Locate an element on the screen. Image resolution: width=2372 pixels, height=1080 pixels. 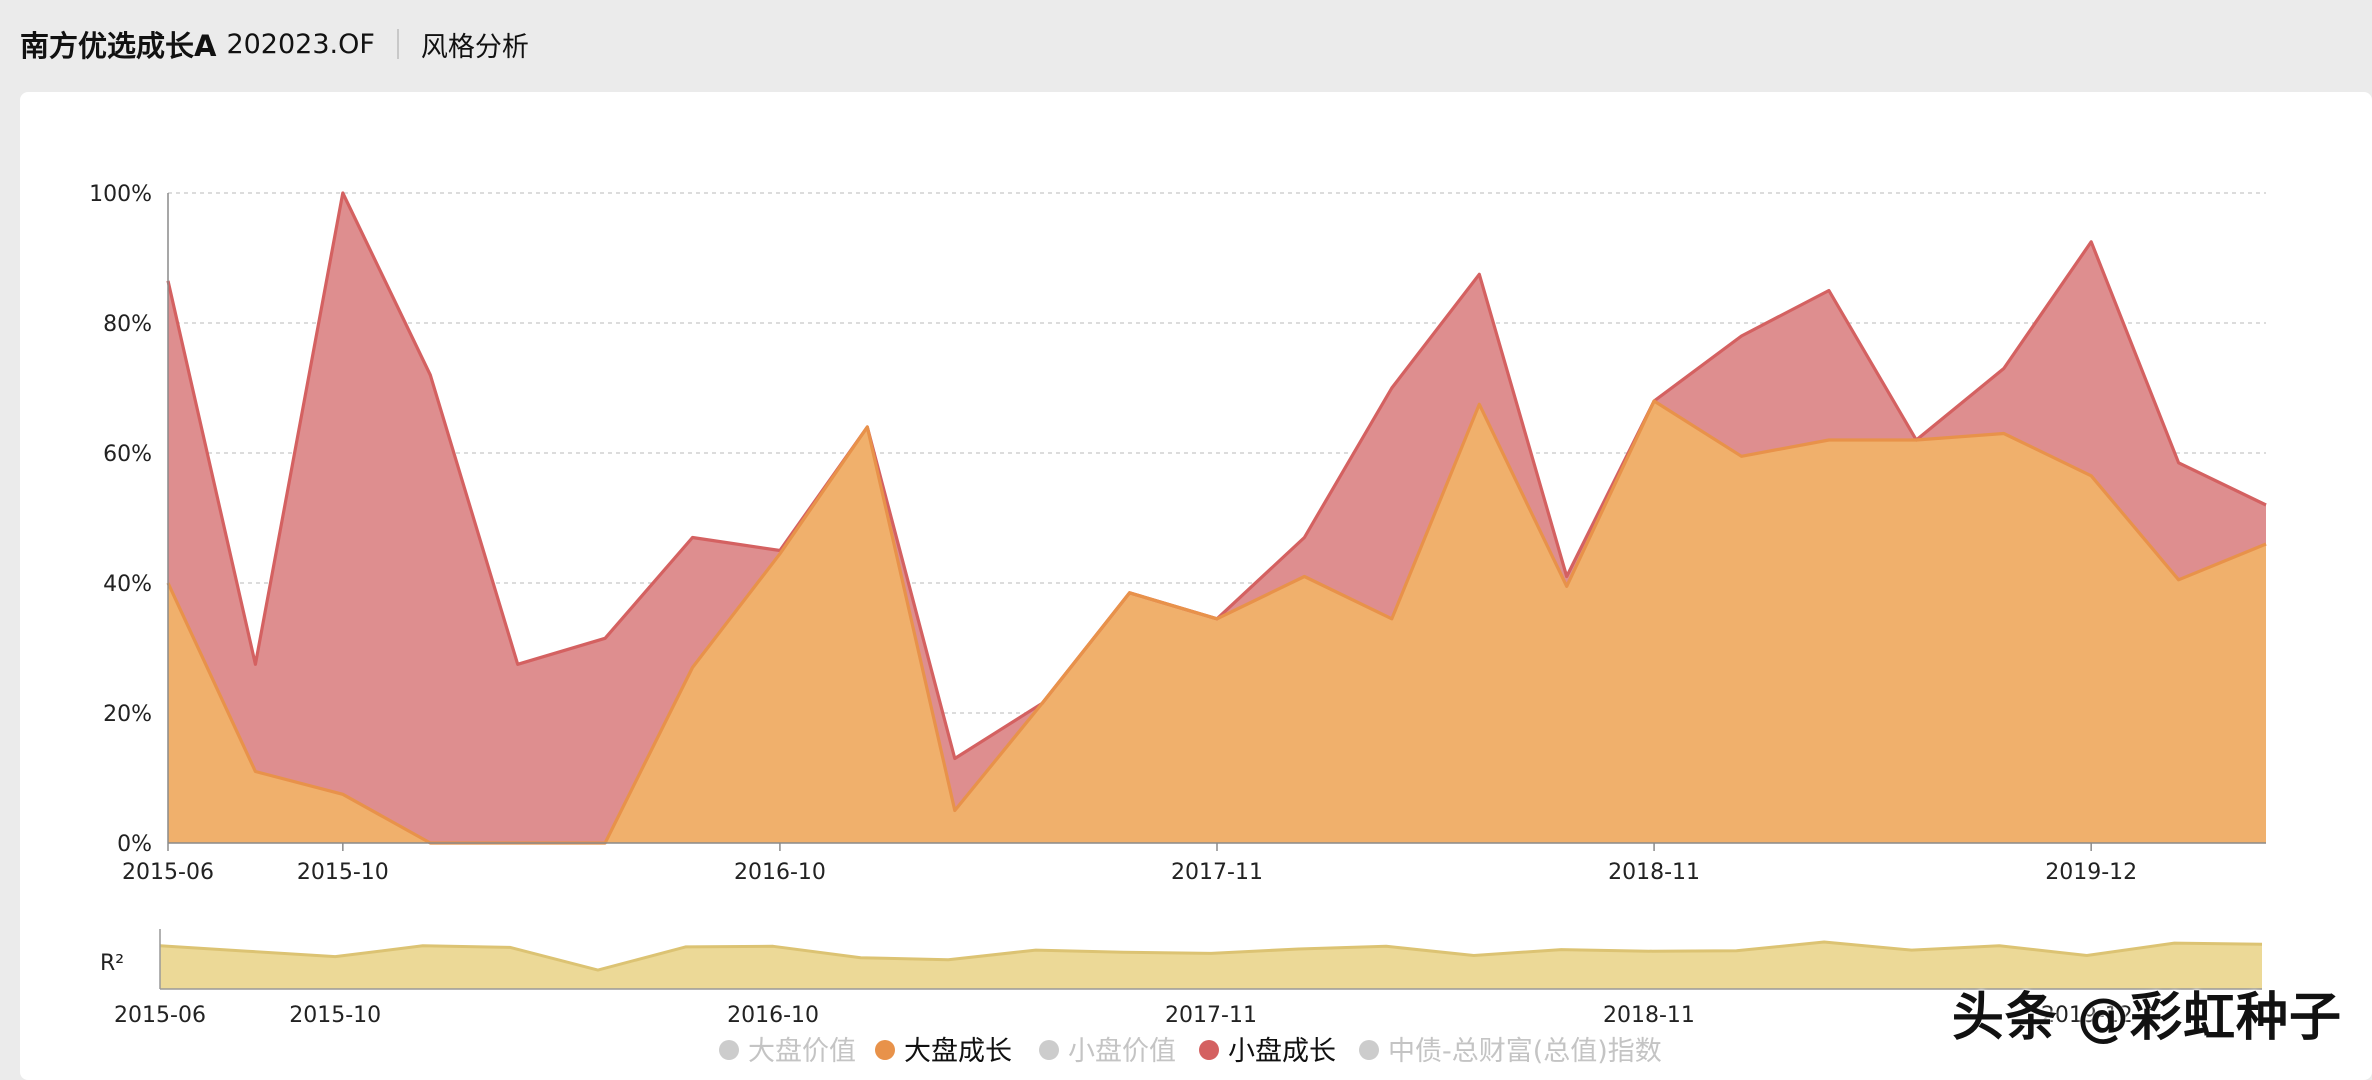
r2-area is located at coordinates (1211, 965).